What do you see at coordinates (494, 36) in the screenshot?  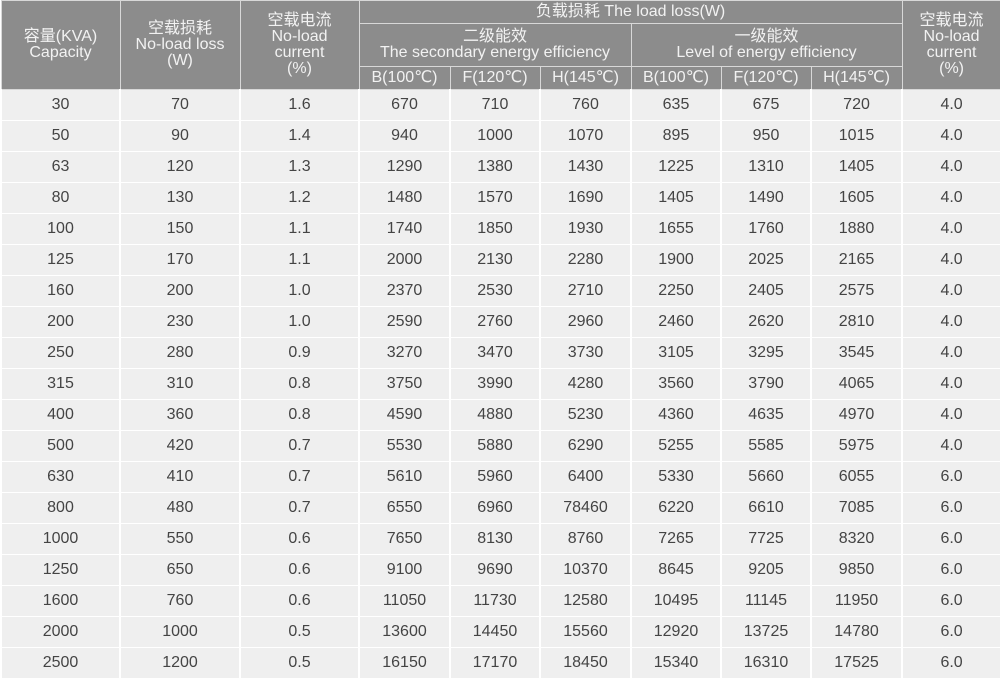 I see `header-text: 二级能效` at bounding box center [494, 36].